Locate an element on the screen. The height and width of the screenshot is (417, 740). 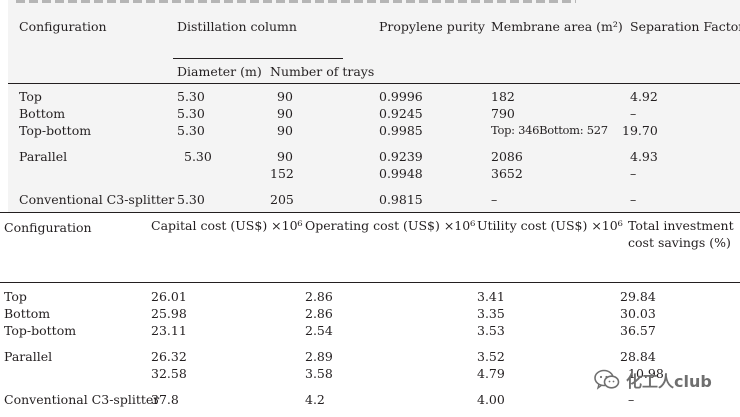
row-purity: 0.9239 is located at coordinates (401, 156).